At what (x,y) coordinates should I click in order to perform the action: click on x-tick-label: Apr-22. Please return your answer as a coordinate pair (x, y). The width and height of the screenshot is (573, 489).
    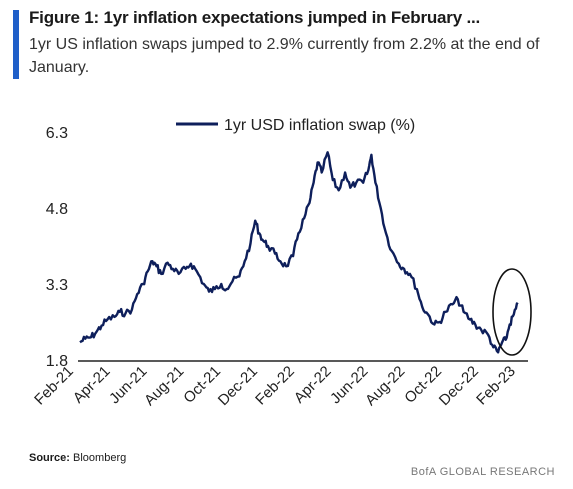
    Looking at the image, I should click on (313, 385).